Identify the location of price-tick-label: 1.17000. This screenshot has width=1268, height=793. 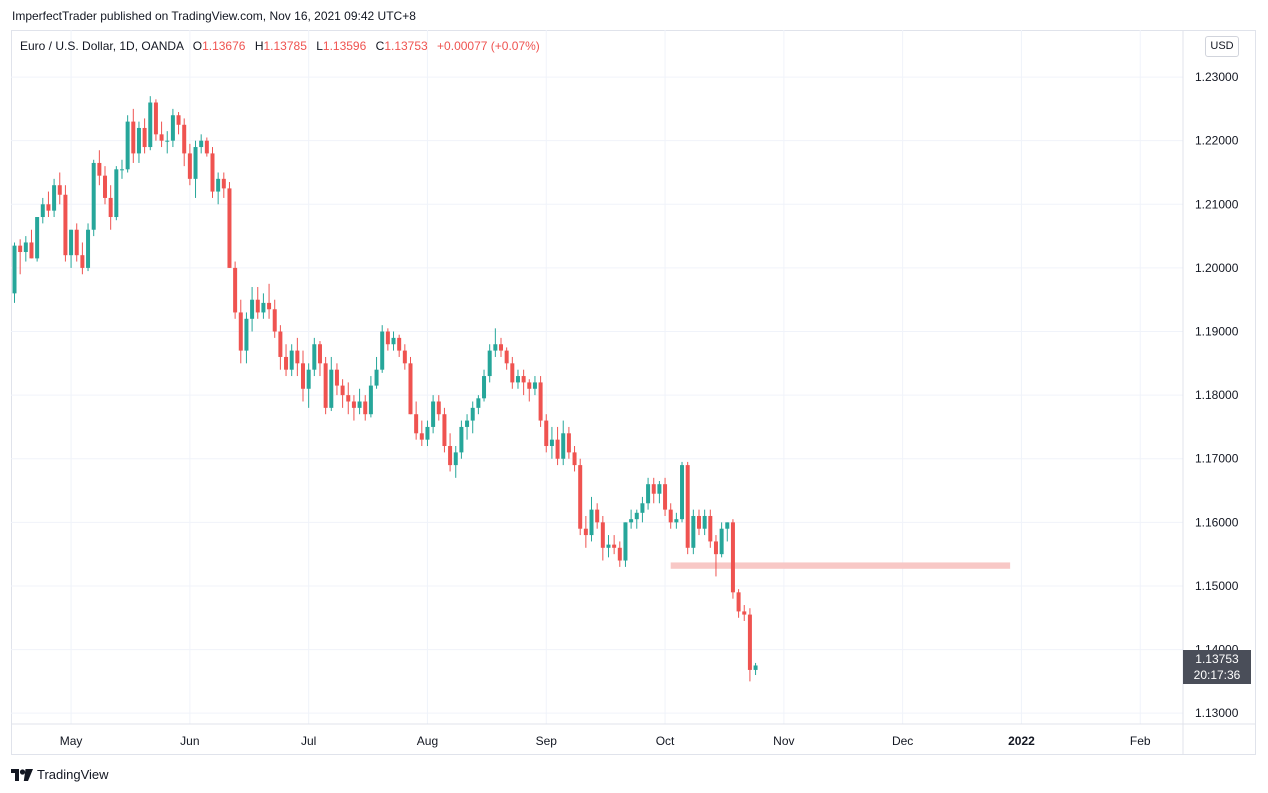
(1217, 459).